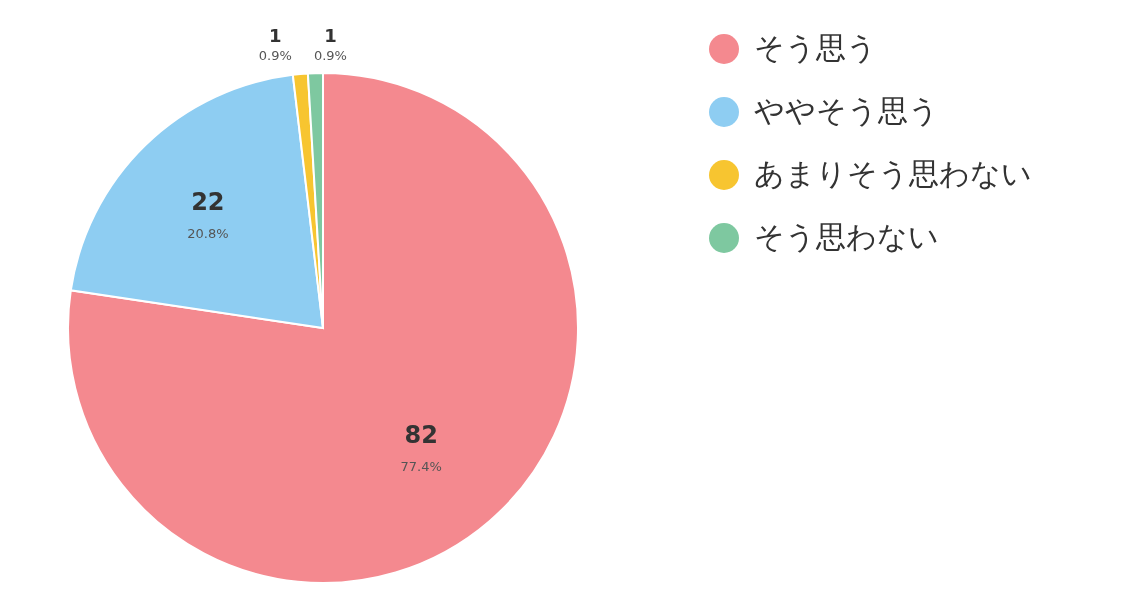 Image resolution: width=1123 pixels, height=592 pixels. Describe the element at coordinates (846, 111) in the screenshot. I see `legend-label: ややそう思う` at that location.